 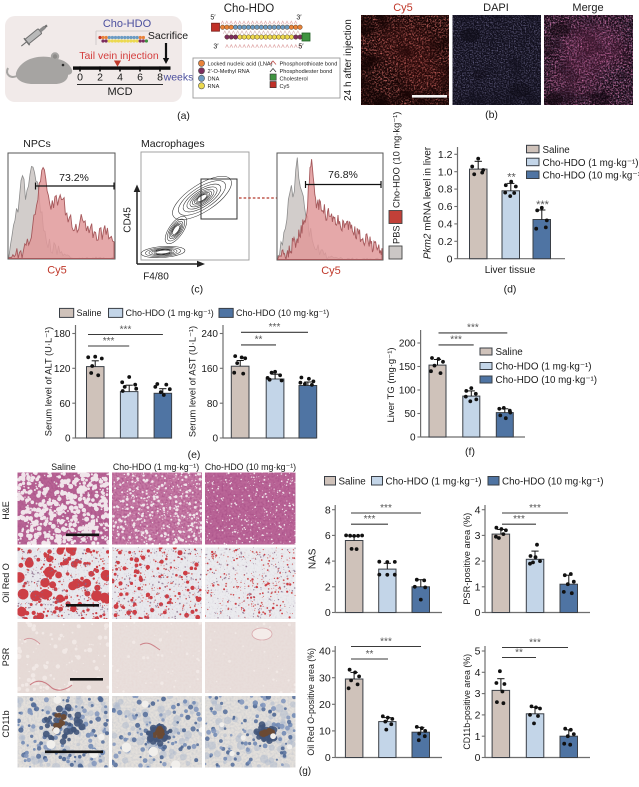 I want to click on svg-text: 1, so click(x=478, y=737).